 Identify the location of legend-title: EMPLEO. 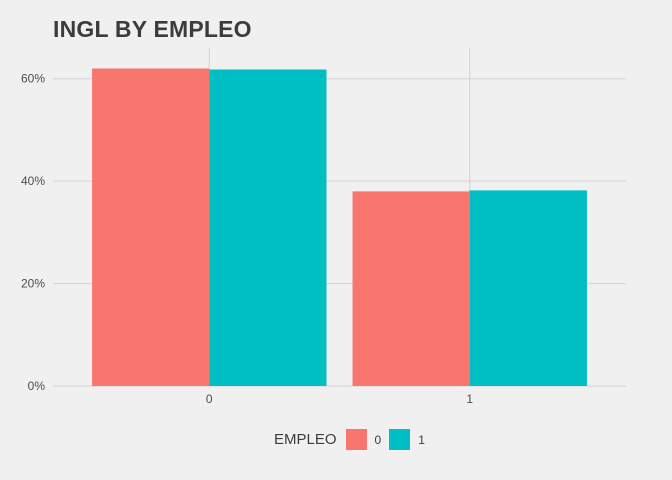
(305, 439).